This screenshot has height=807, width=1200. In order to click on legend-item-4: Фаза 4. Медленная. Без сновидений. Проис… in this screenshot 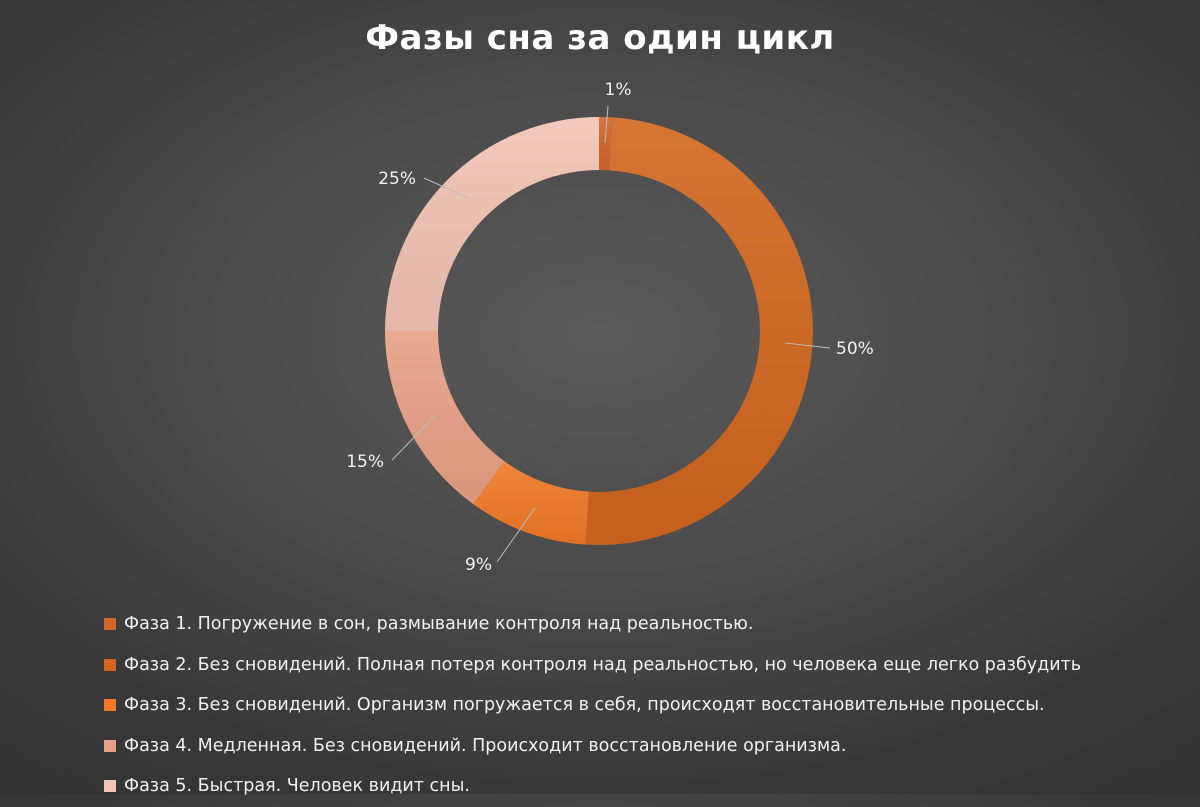, I will do `click(592, 746)`.